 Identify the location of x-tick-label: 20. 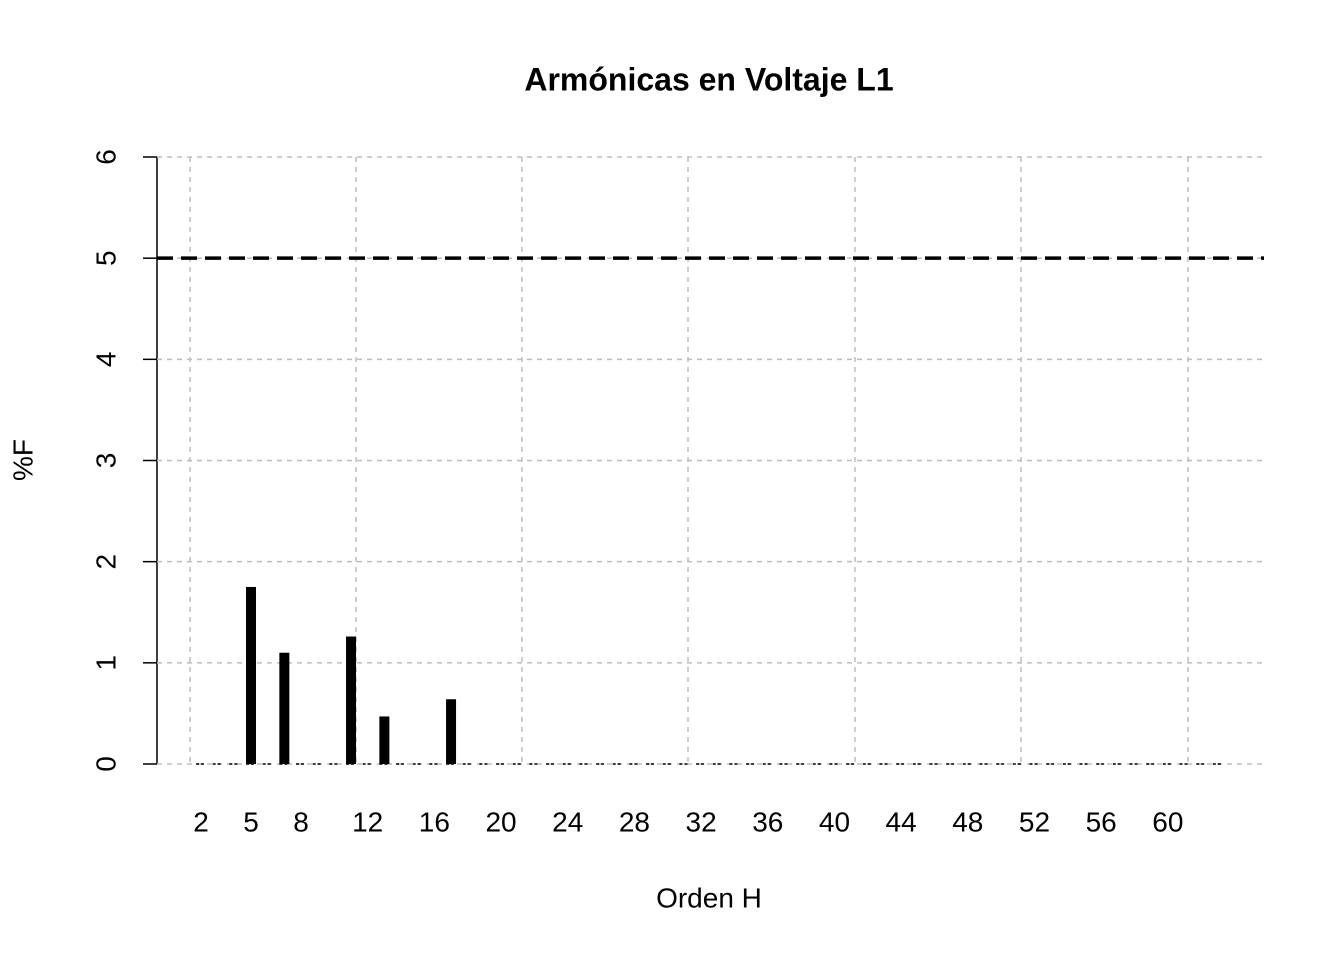
(500, 821).